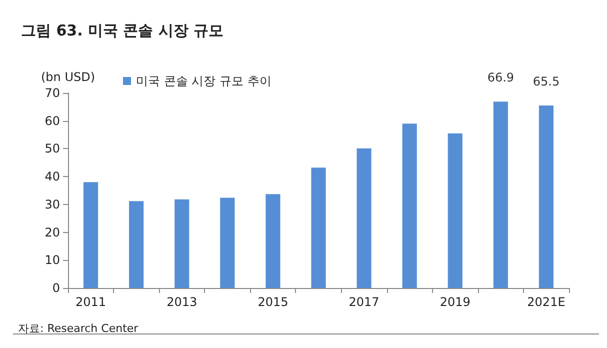 This screenshot has width=607, height=348. What do you see at coordinates (91, 302) in the screenshot?
I see `x-tick-label: 2011` at bounding box center [91, 302].